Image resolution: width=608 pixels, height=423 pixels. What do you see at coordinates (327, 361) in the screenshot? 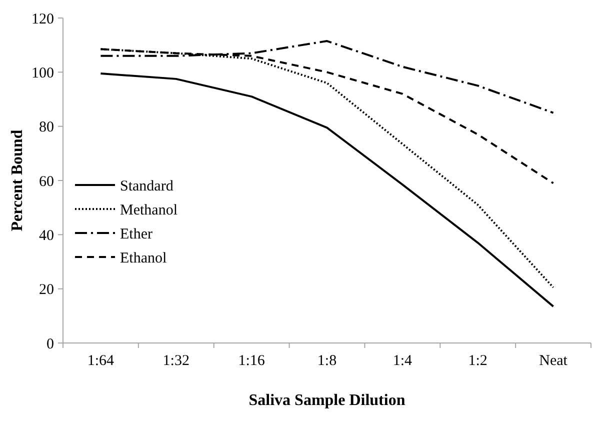
I see `x-tick-label: 1:8` at bounding box center [327, 361].